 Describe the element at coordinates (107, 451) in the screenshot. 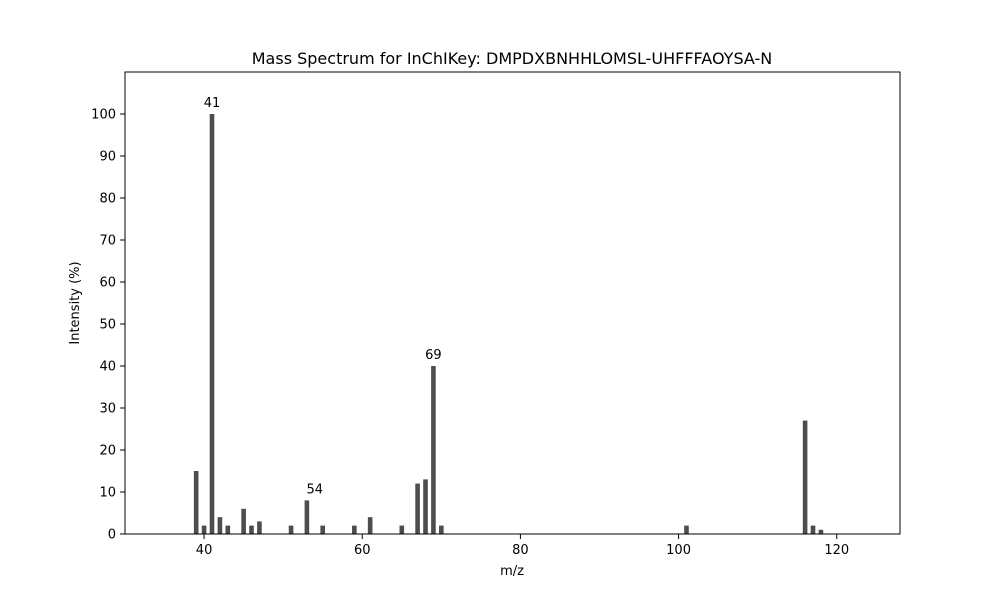

I see `y-tick-label: 20` at that location.